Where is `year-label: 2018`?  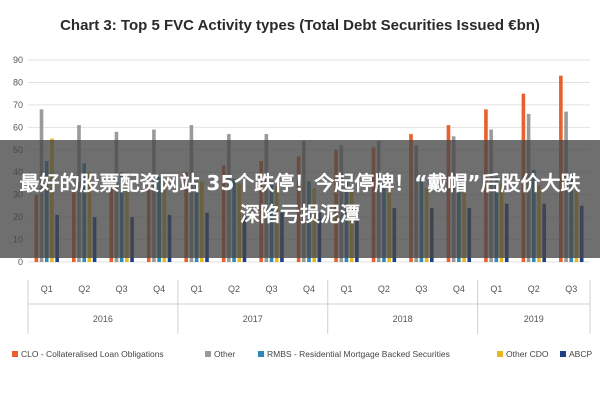 year-label: 2018 is located at coordinates (403, 319).